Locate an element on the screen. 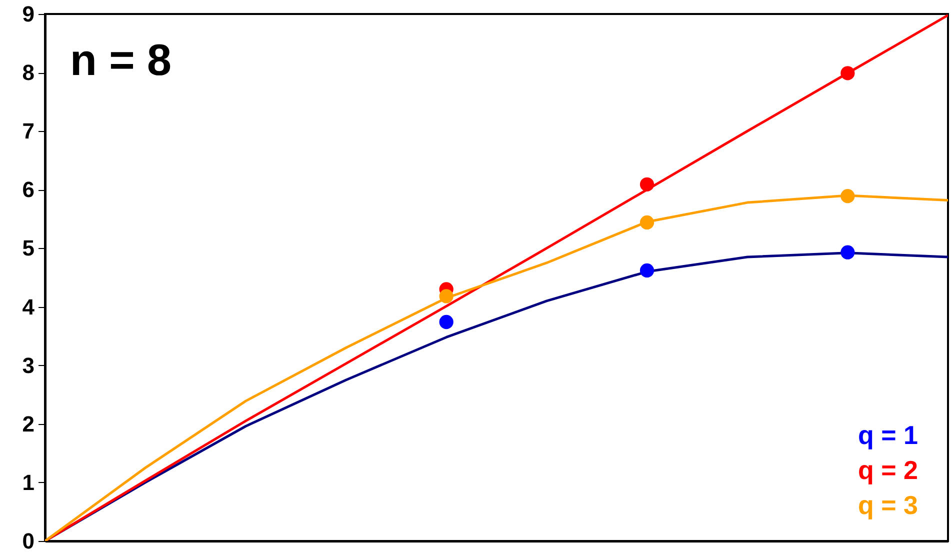 The image size is (951, 554). annotation: n = 8 is located at coordinates (121, 60).